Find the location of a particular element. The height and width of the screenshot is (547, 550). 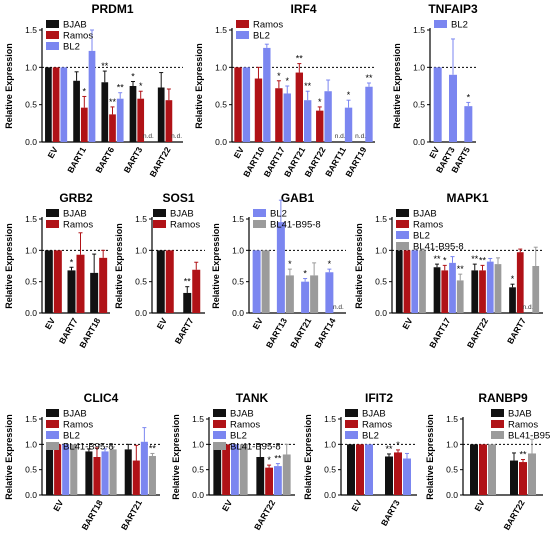

x-tick-label: BART17 is located at coordinates (439, 333).